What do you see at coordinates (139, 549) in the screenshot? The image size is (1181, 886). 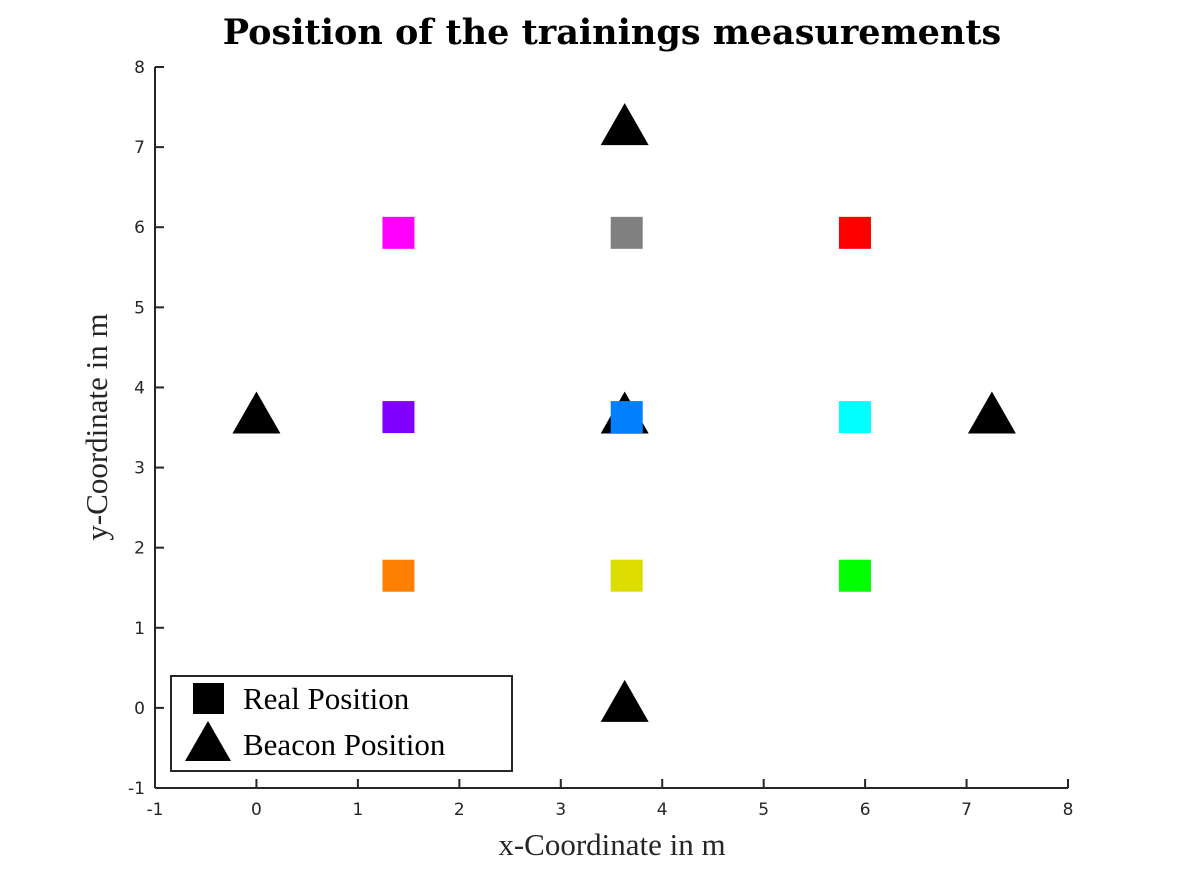 I see `y-tick-label: 2` at bounding box center [139, 549].